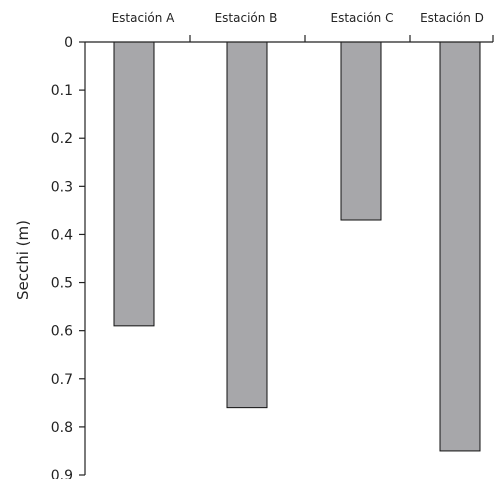 The height and width of the screenshot is (479, 500). I want to click on y-tick-label-5: 0.5, so click(62, 284).